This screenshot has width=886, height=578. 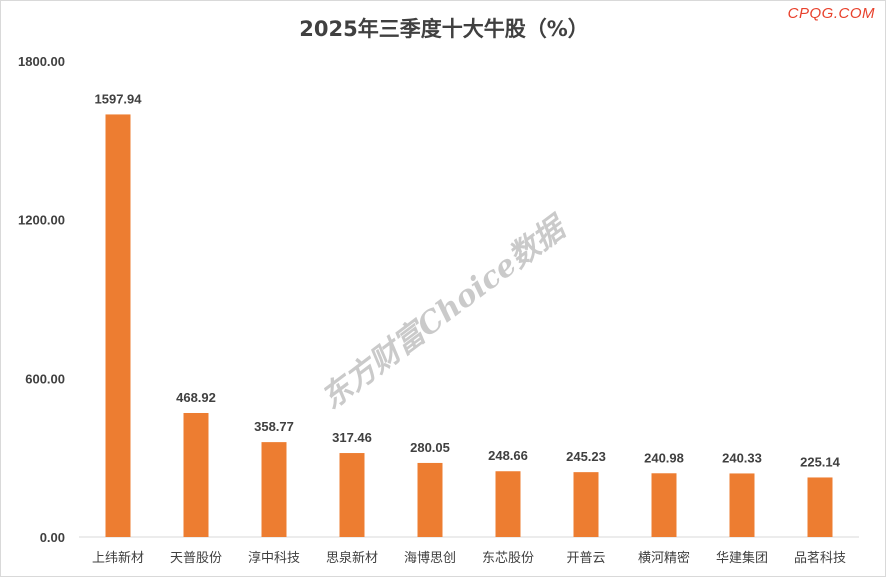 I want to click on y-tick-label: 1800.00, so click(x=41, y=61).